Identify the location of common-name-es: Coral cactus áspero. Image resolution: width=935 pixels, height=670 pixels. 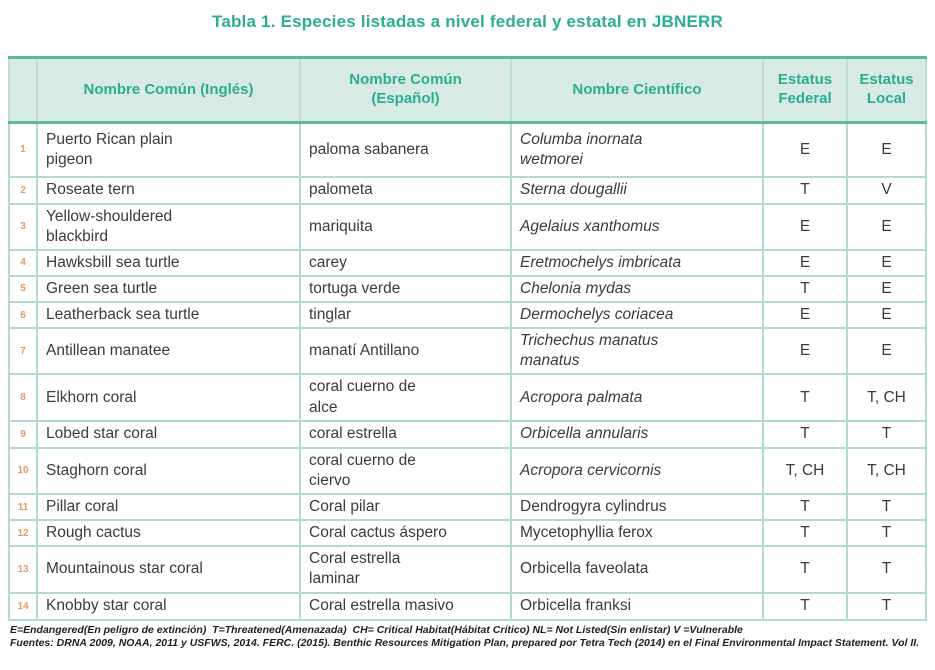
(405, 533).